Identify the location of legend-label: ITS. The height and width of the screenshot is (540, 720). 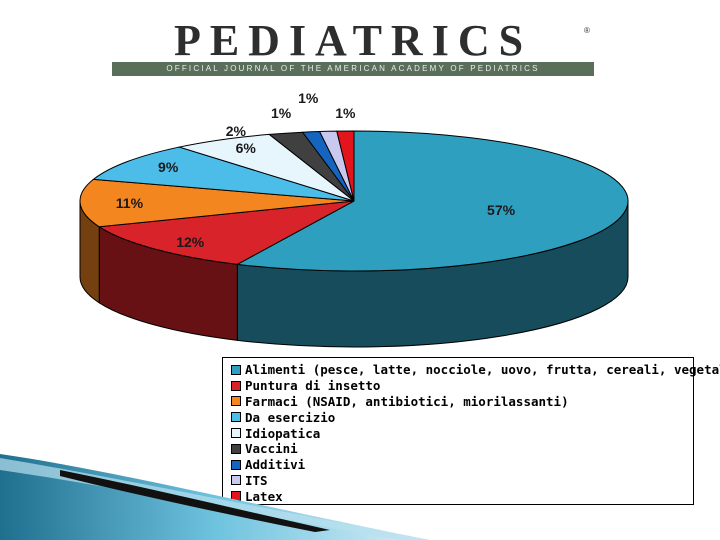
(256, 480).